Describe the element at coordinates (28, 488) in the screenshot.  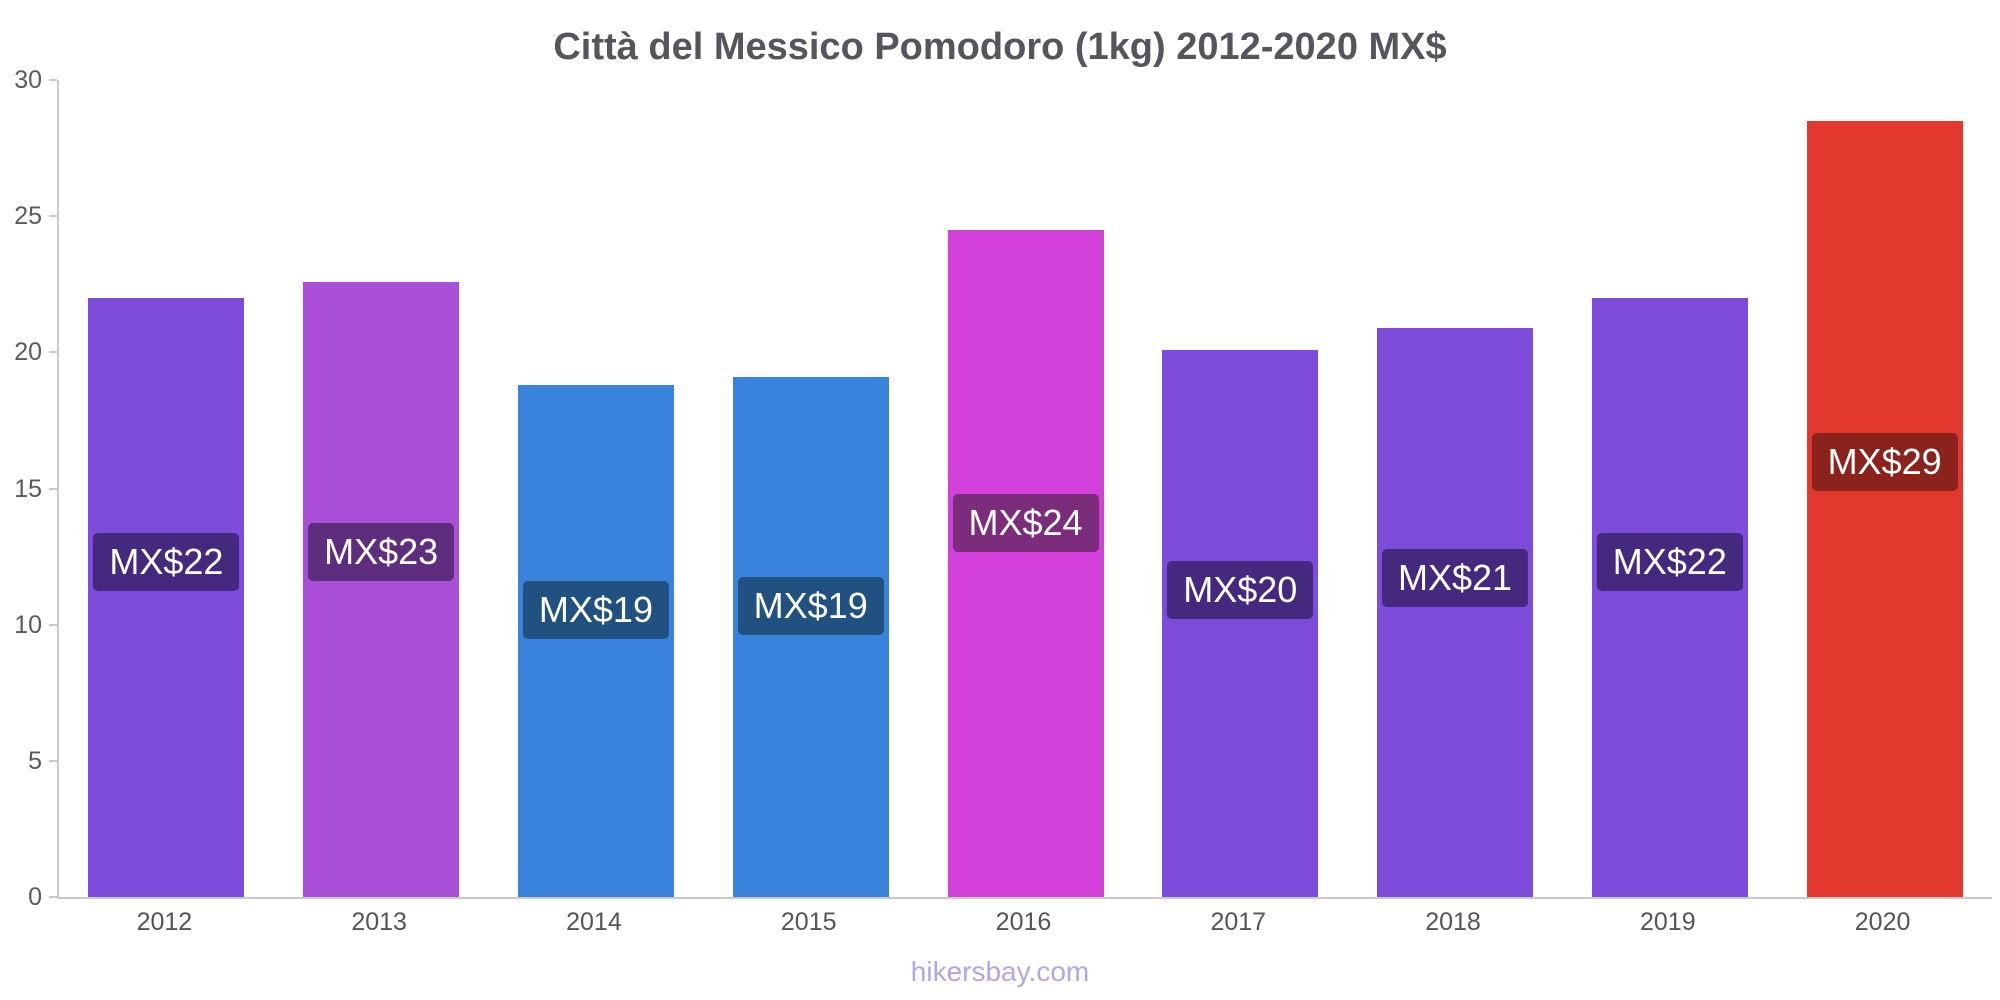
I see `y-axis-label-15: 15` at that location.